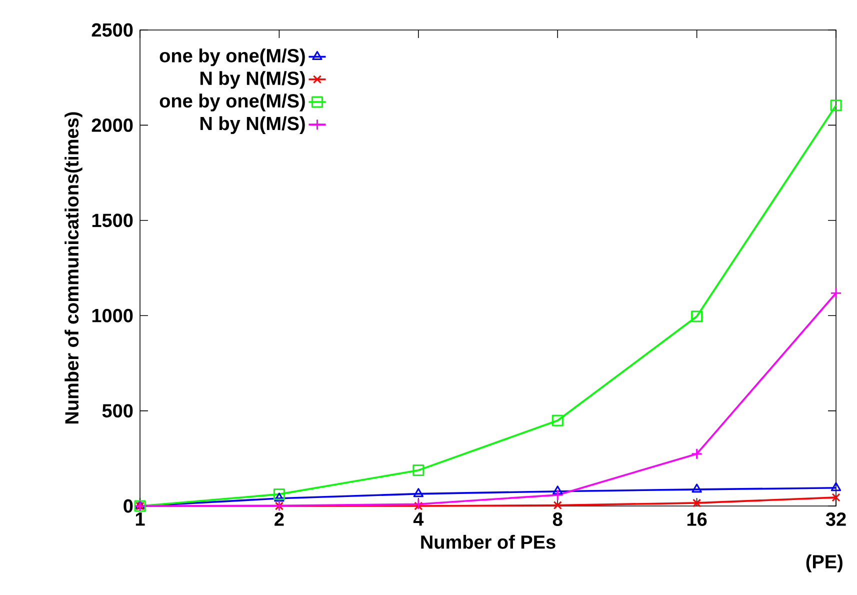  What do you see at coordinates (112, 125) in the screenshot?
I see `y-tick-label: 2000` at bounding box center [112, 125].